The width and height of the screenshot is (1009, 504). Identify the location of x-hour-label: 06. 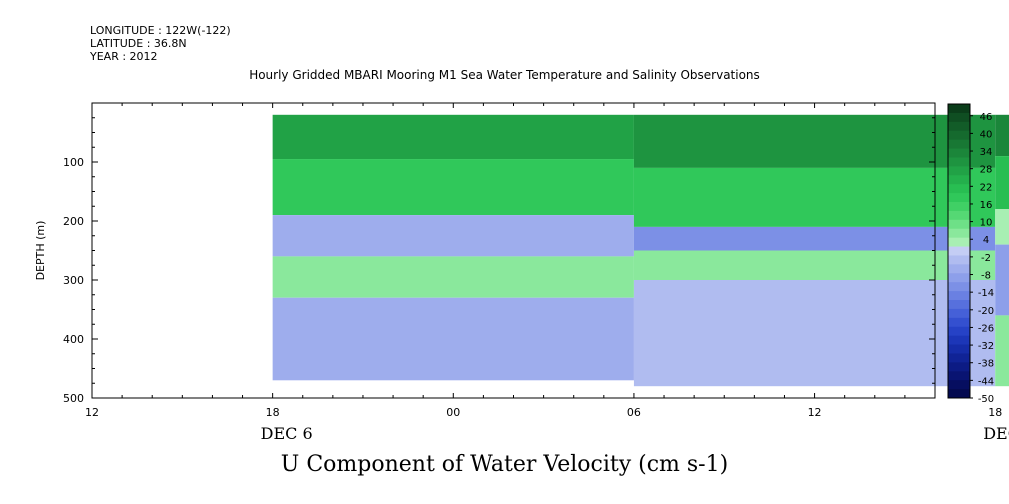
(634, 412).